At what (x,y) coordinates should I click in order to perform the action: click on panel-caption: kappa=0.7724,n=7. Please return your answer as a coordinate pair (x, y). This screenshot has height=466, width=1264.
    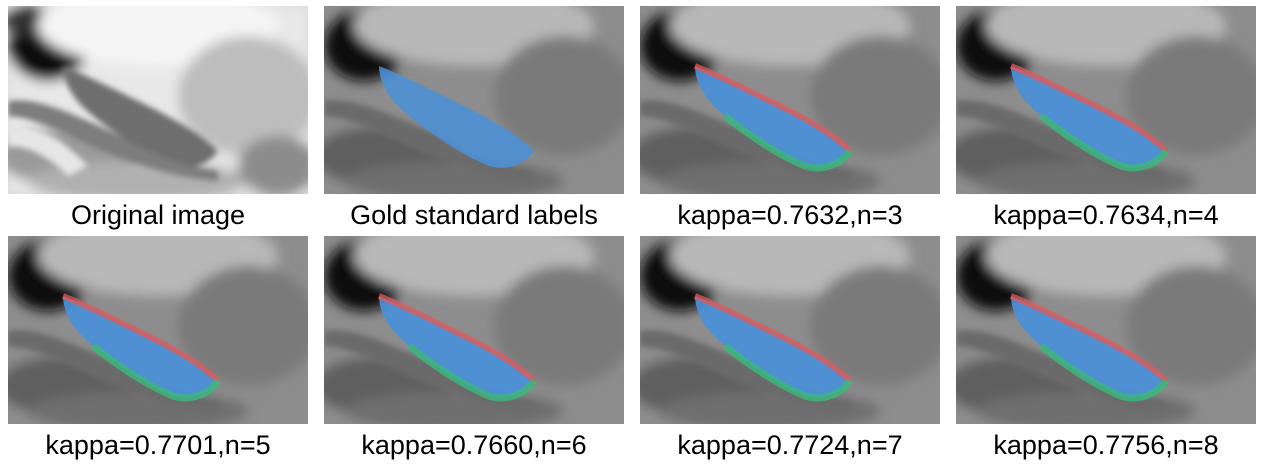
    Looking at the image, I should click on (790, 445).